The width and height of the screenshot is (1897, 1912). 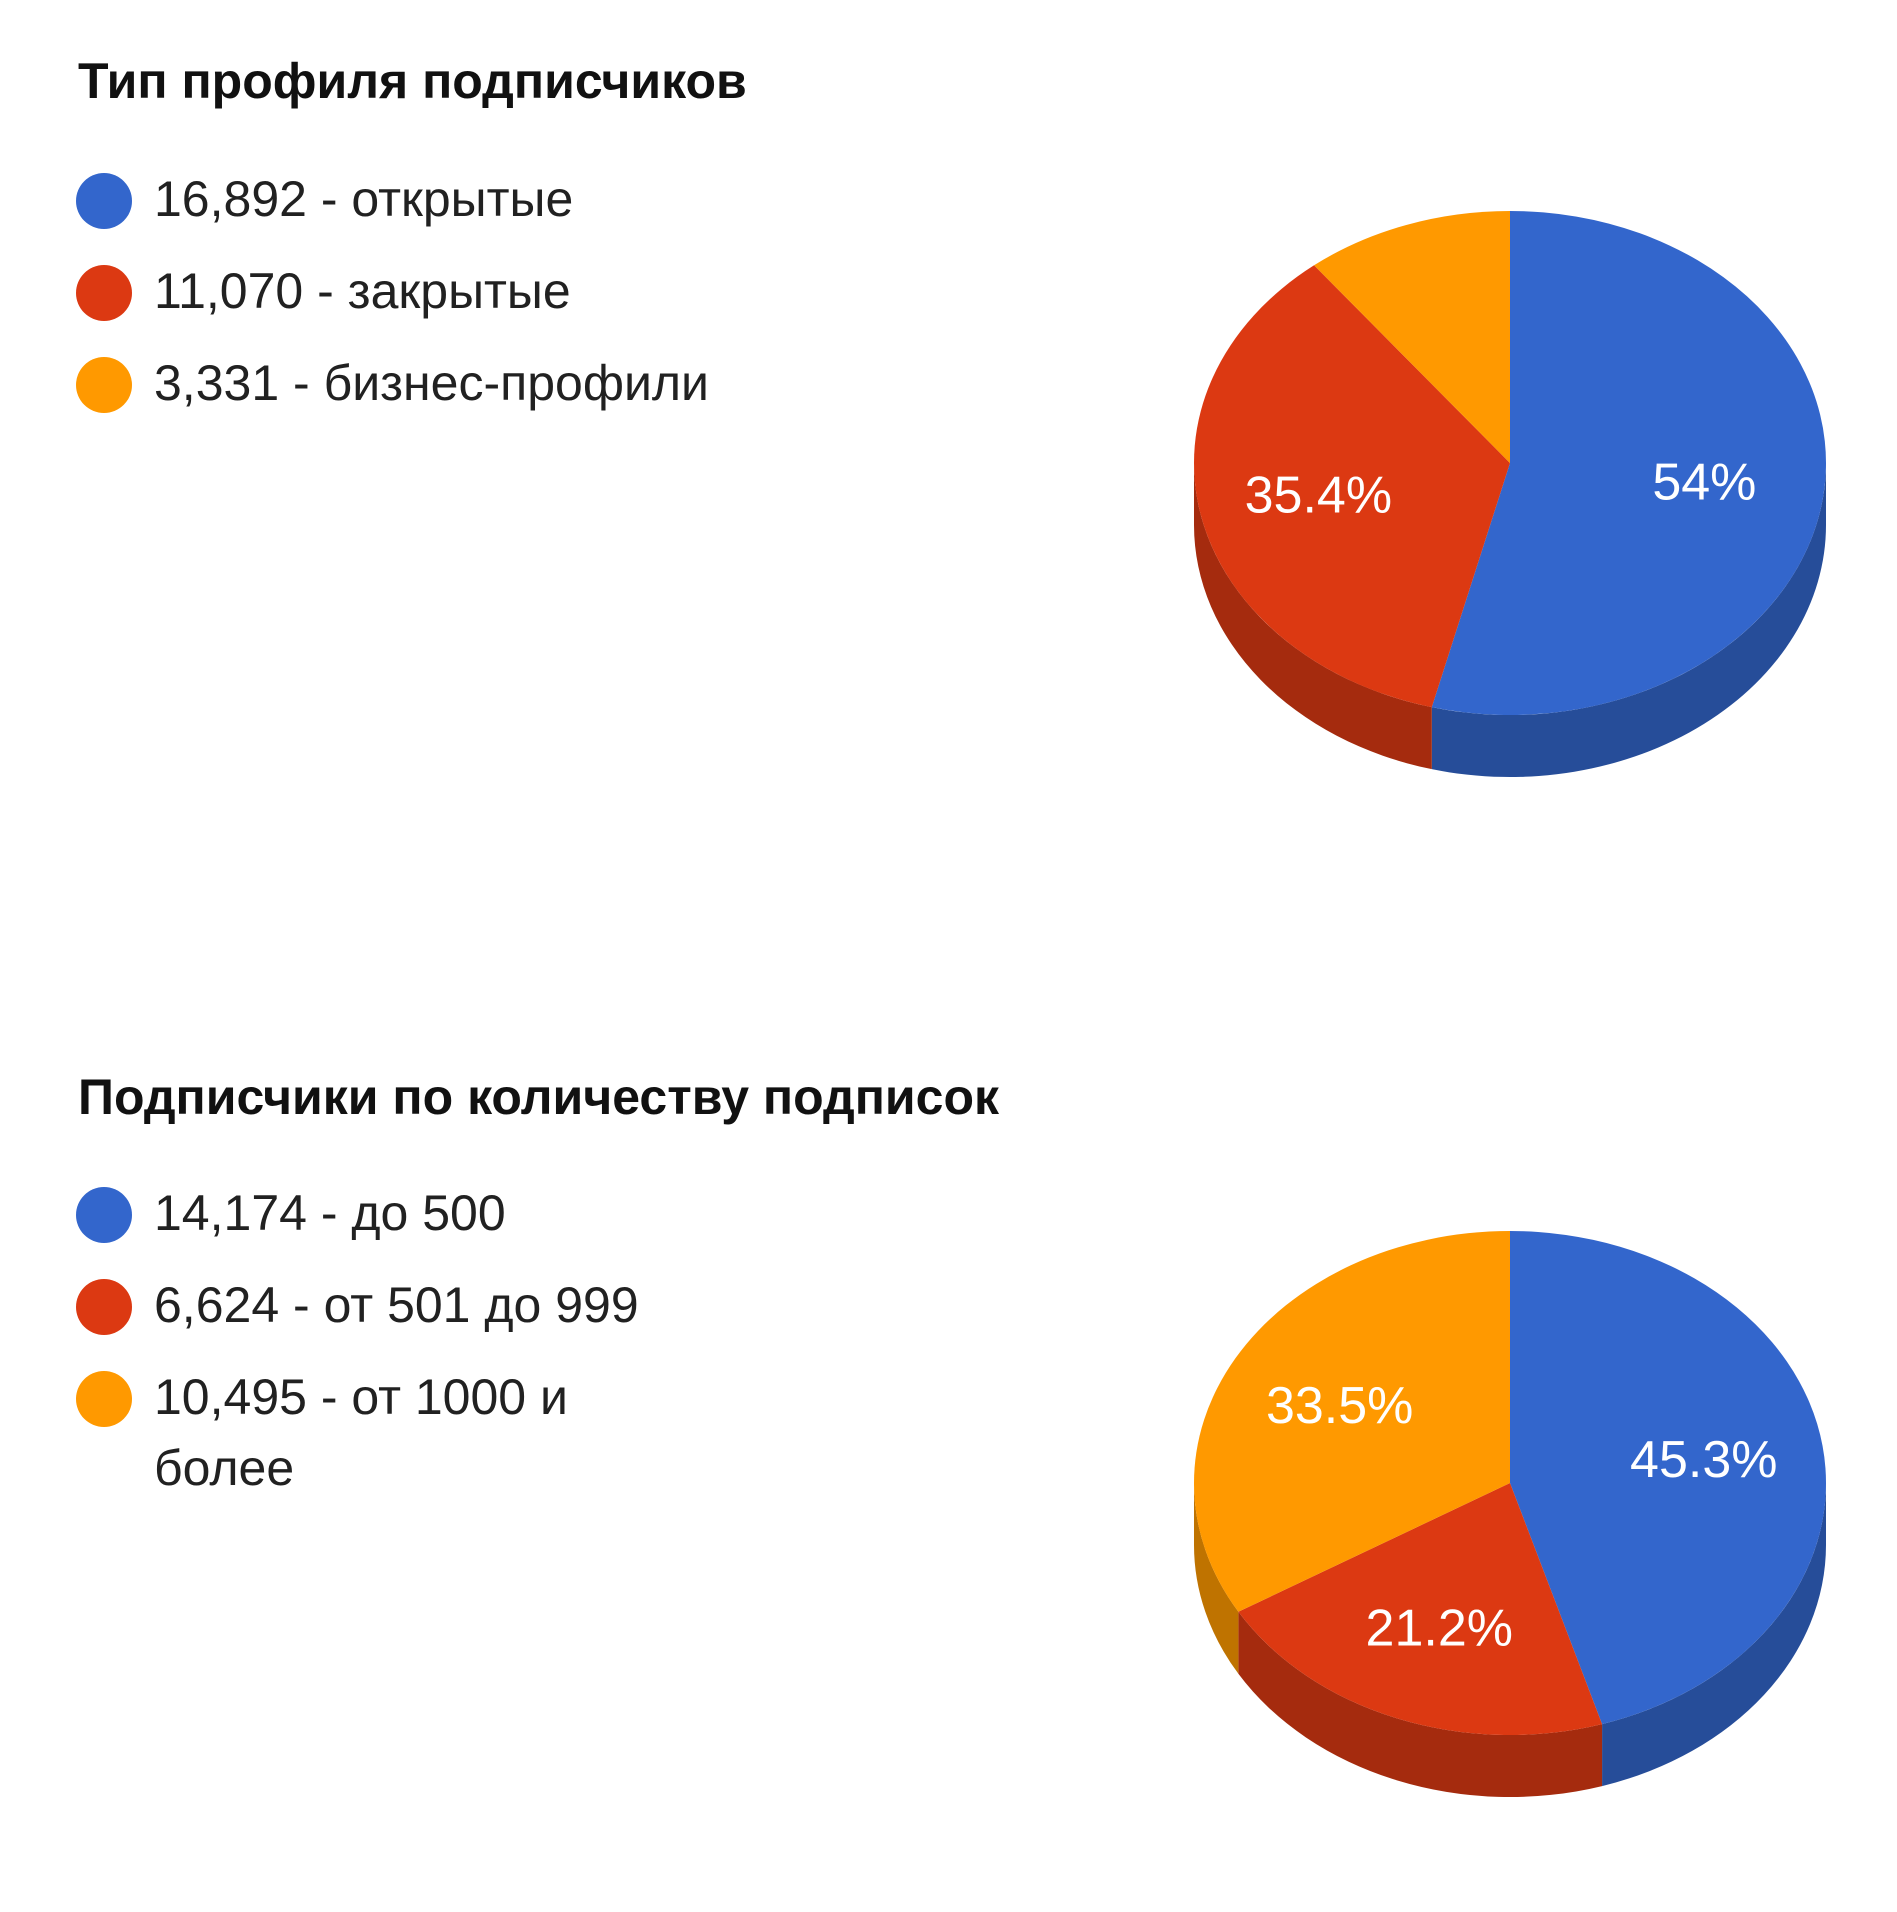 What do you see at coordinates (1339, 1406) in the screenshot?
I see `pie-percent-label: 33.5%` at bounding box center [1339, 1406].